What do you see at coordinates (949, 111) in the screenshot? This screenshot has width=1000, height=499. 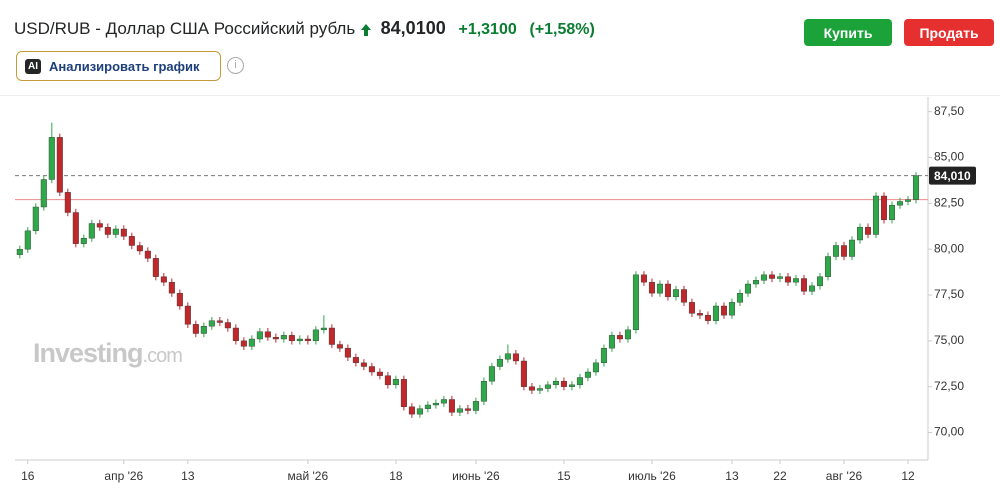 I see `y-tick-label: 87,50` at bounding box center [949, 111].